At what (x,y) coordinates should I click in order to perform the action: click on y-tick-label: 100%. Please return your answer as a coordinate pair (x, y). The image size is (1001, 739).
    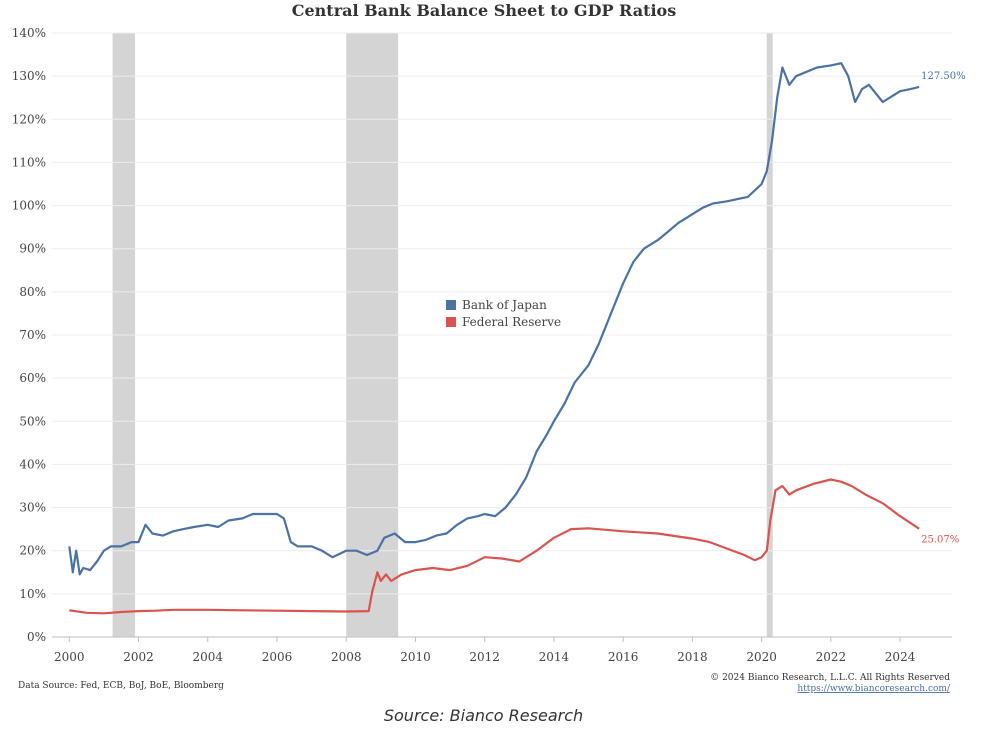
    Looking at the image, I should click on (29, 206).